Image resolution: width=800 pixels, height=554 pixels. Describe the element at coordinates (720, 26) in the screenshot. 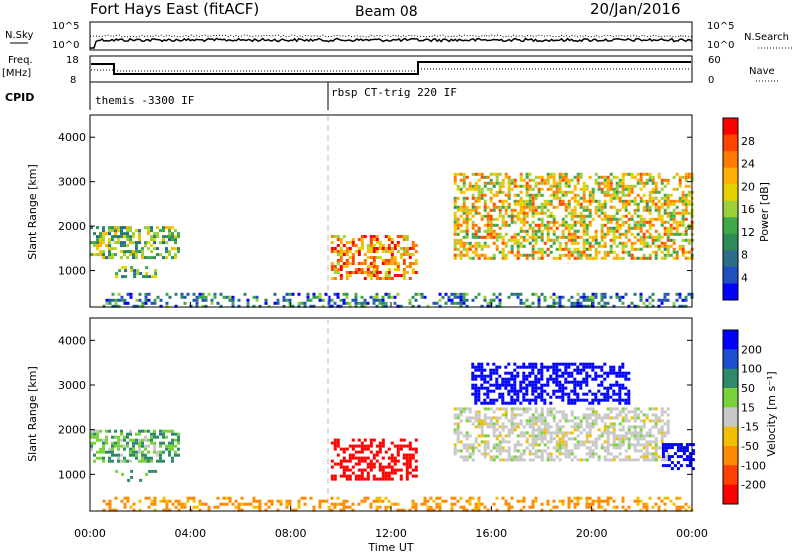

I see `nsearch-tick-top: 10^5` at that location.